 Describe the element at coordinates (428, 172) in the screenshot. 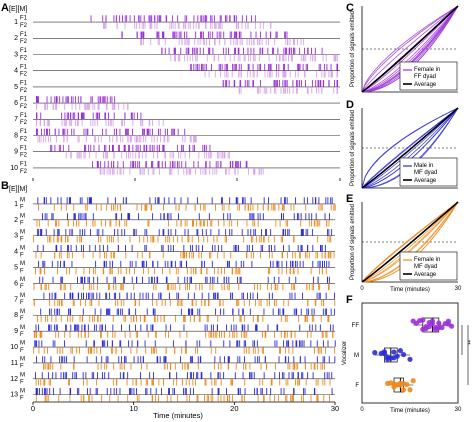

I see `legend-box` at that location.